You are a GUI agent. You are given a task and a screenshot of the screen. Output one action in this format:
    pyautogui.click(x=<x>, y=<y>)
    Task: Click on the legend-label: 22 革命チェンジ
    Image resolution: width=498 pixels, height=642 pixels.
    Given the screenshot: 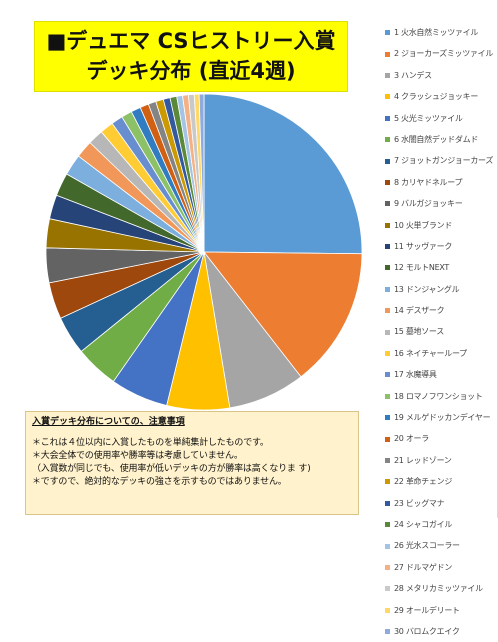 What is the action you would take?
    pyautogui.click(x=423, y=482)
    